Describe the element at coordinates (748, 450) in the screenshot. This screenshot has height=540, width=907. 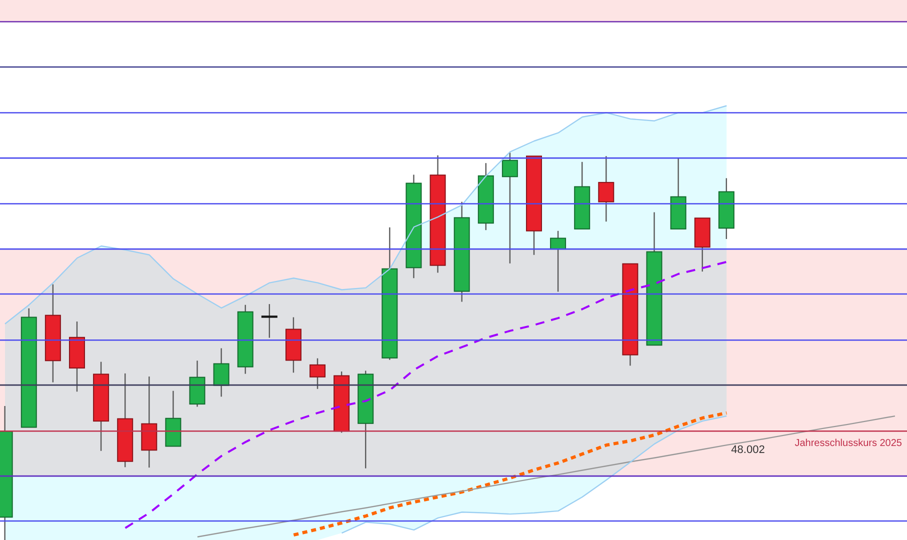
I see `annotation: 48.002` at that location.